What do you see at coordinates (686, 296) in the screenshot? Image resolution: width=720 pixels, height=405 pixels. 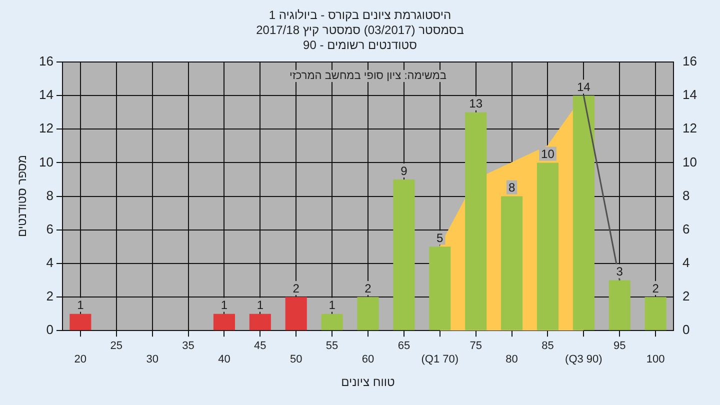 I see `y2-tick-label: 2` at bounding box center [686, 296].